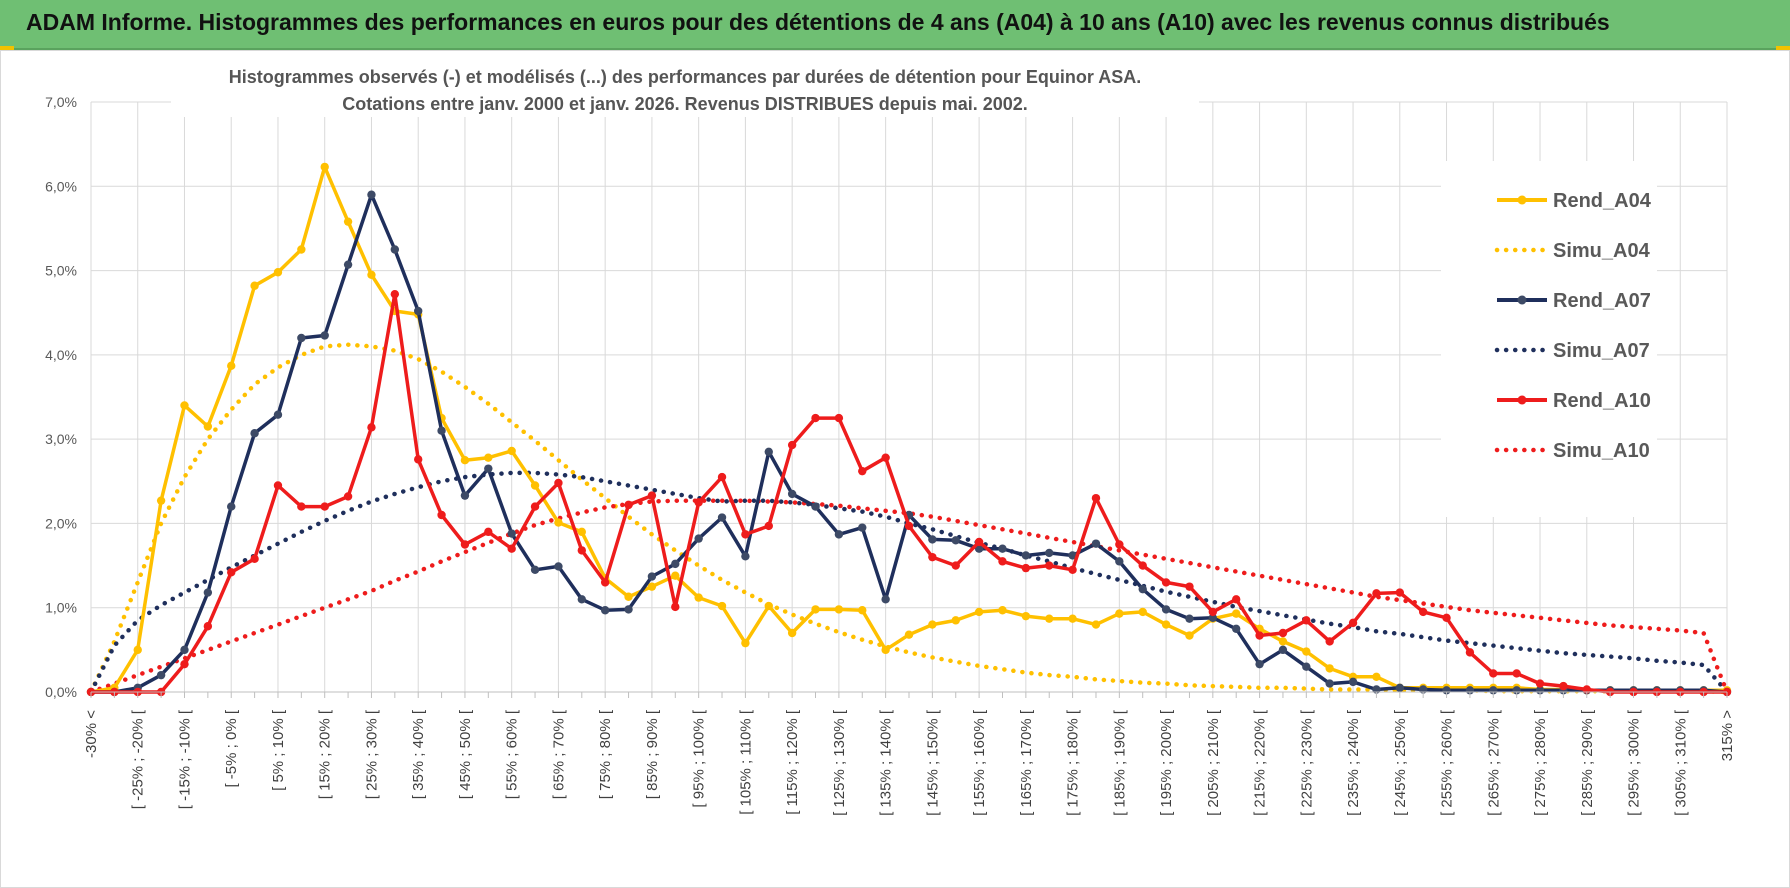 This screenshot has width=1790, height=888. Describe the element at coordinates (1587, 762) in the screenshot. I see `x-tick-label: [ 285% ; 290% [` at that location.